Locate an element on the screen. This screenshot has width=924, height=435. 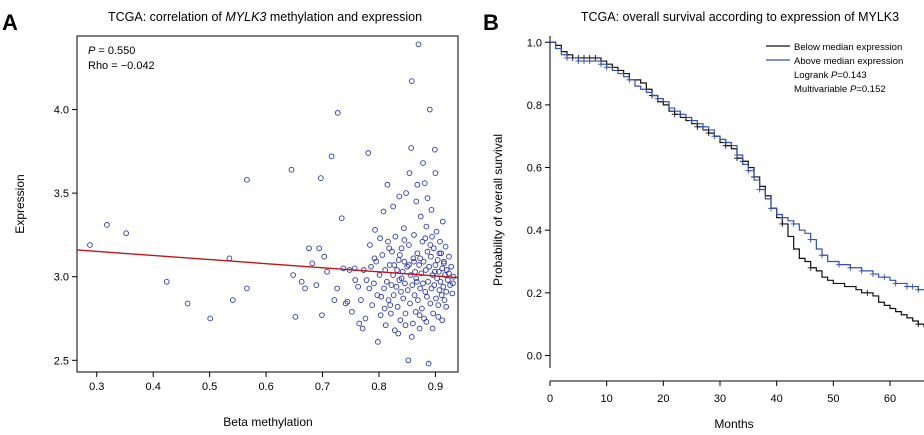
y-tick-label: 0.2 is located at coordinates (534, 294).